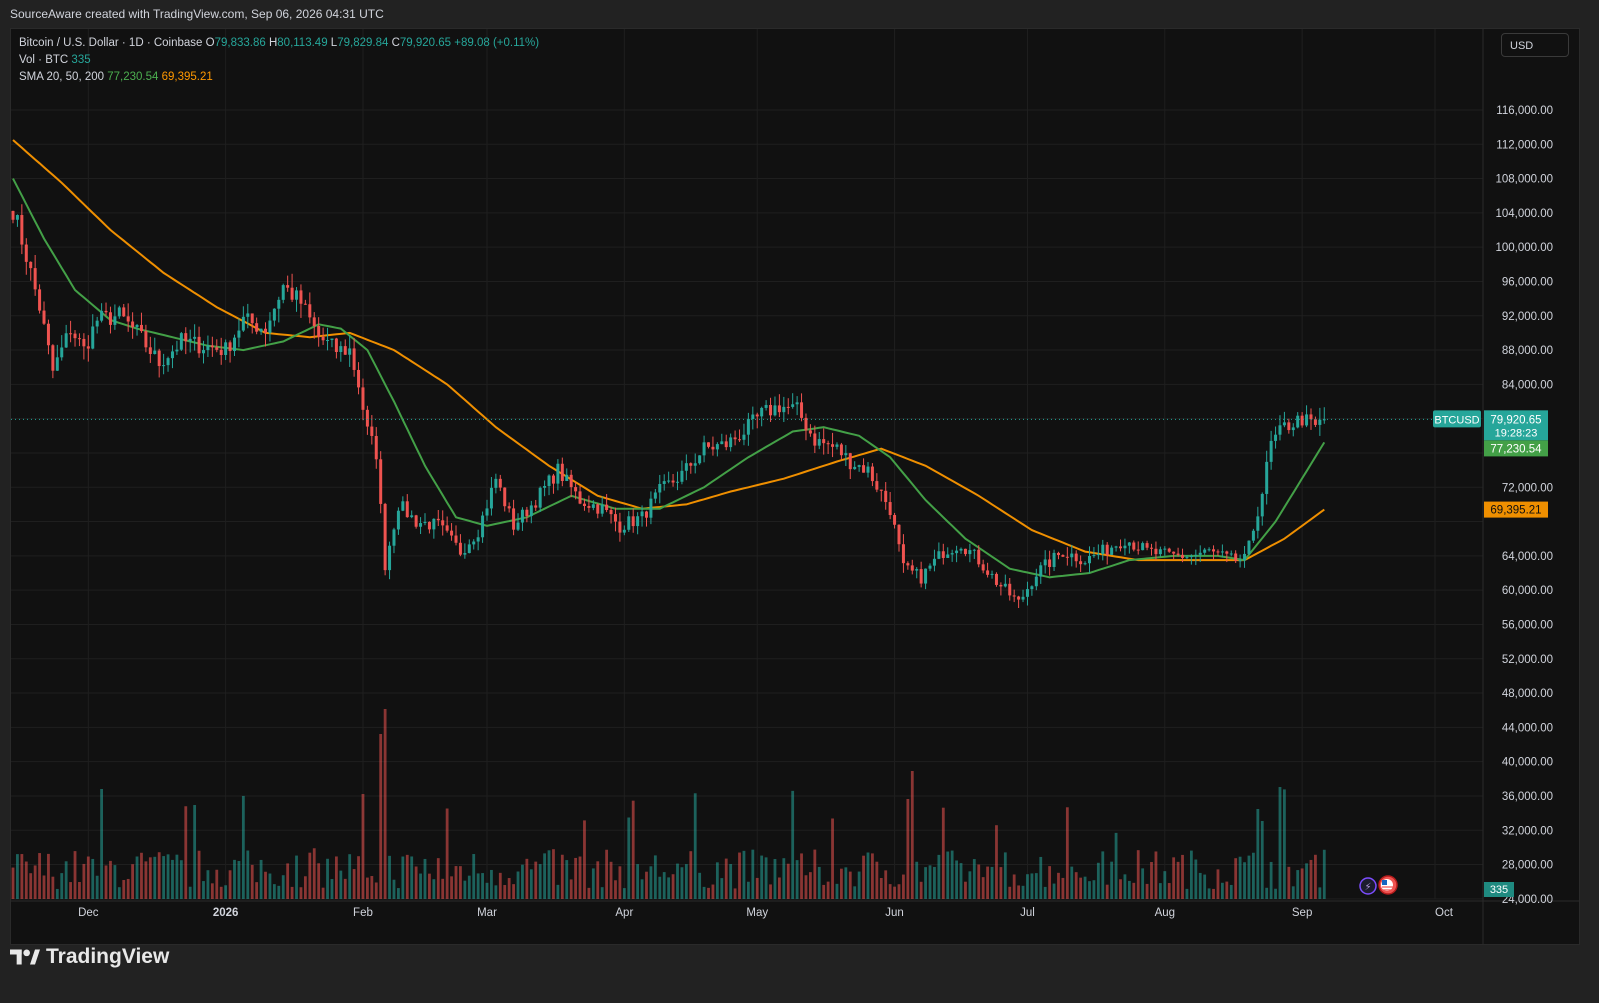 This screenshot has width=1599, height=1003. What do you see at coordinates (1499, 889) in the screenshot?
I see `volume-tag: 335` at bounding box center [1499, 889].